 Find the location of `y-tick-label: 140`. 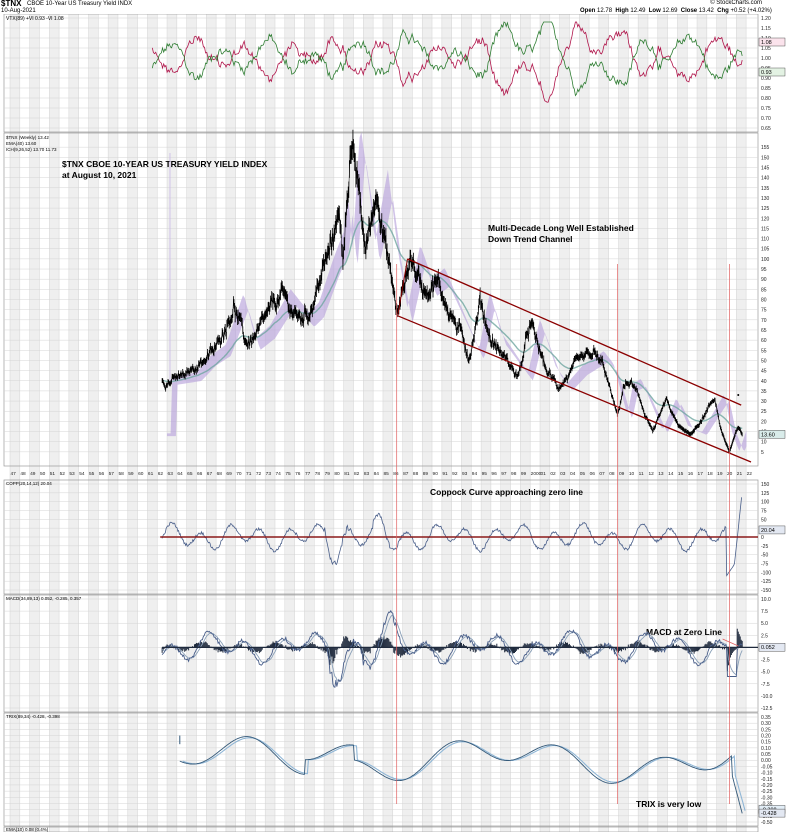

y-tick-label: 140 is located at coordinates (765, 179).